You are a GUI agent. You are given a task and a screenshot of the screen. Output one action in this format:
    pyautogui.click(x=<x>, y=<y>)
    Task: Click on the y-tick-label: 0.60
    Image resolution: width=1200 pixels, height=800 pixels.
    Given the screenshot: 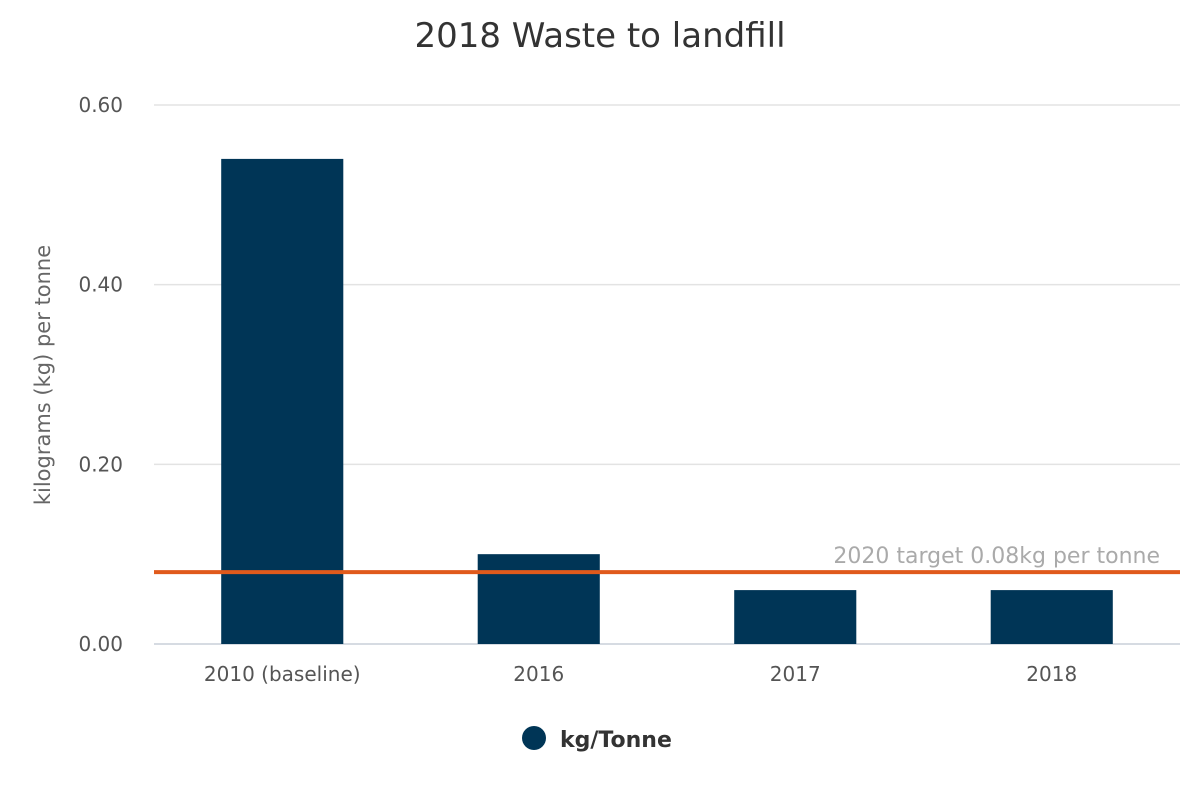 What is the action you would take?
    pyautogui.click(x=100, y=105)
    